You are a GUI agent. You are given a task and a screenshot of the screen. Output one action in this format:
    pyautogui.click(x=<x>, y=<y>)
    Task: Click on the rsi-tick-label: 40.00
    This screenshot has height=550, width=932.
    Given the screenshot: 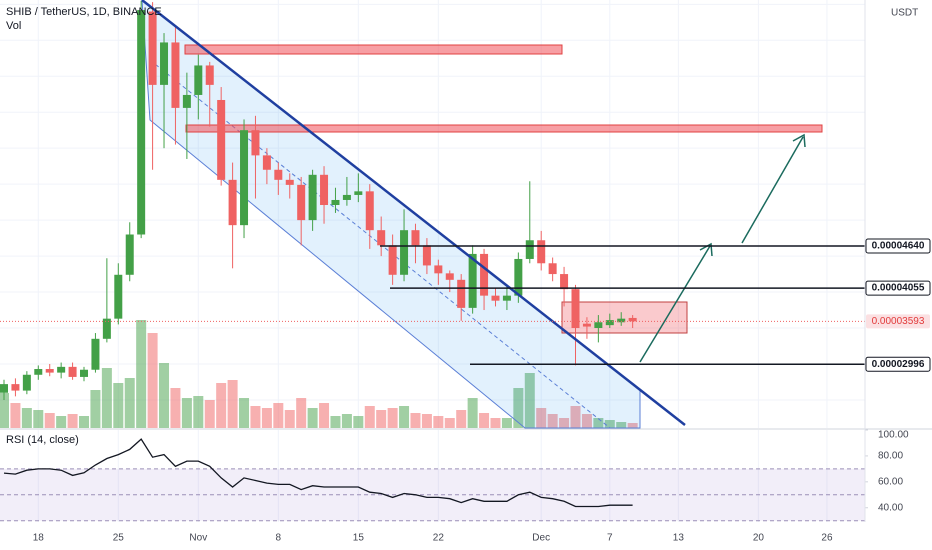 What is the action you would take?
    pyautogui.click(x=890, y=507)
    